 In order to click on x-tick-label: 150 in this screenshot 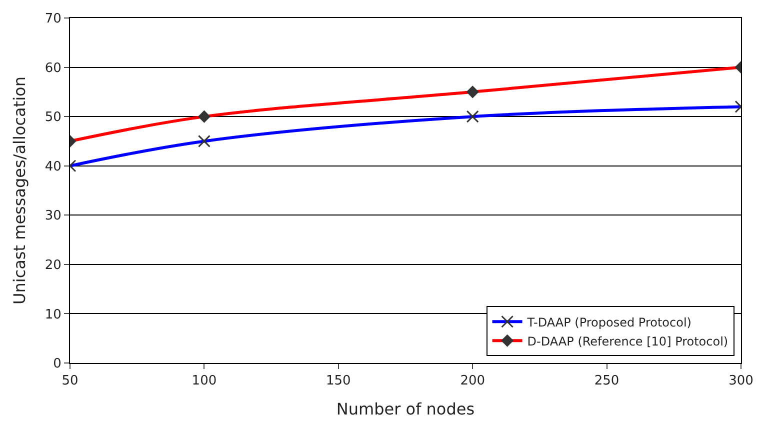, I will do `click(338, 381)`.